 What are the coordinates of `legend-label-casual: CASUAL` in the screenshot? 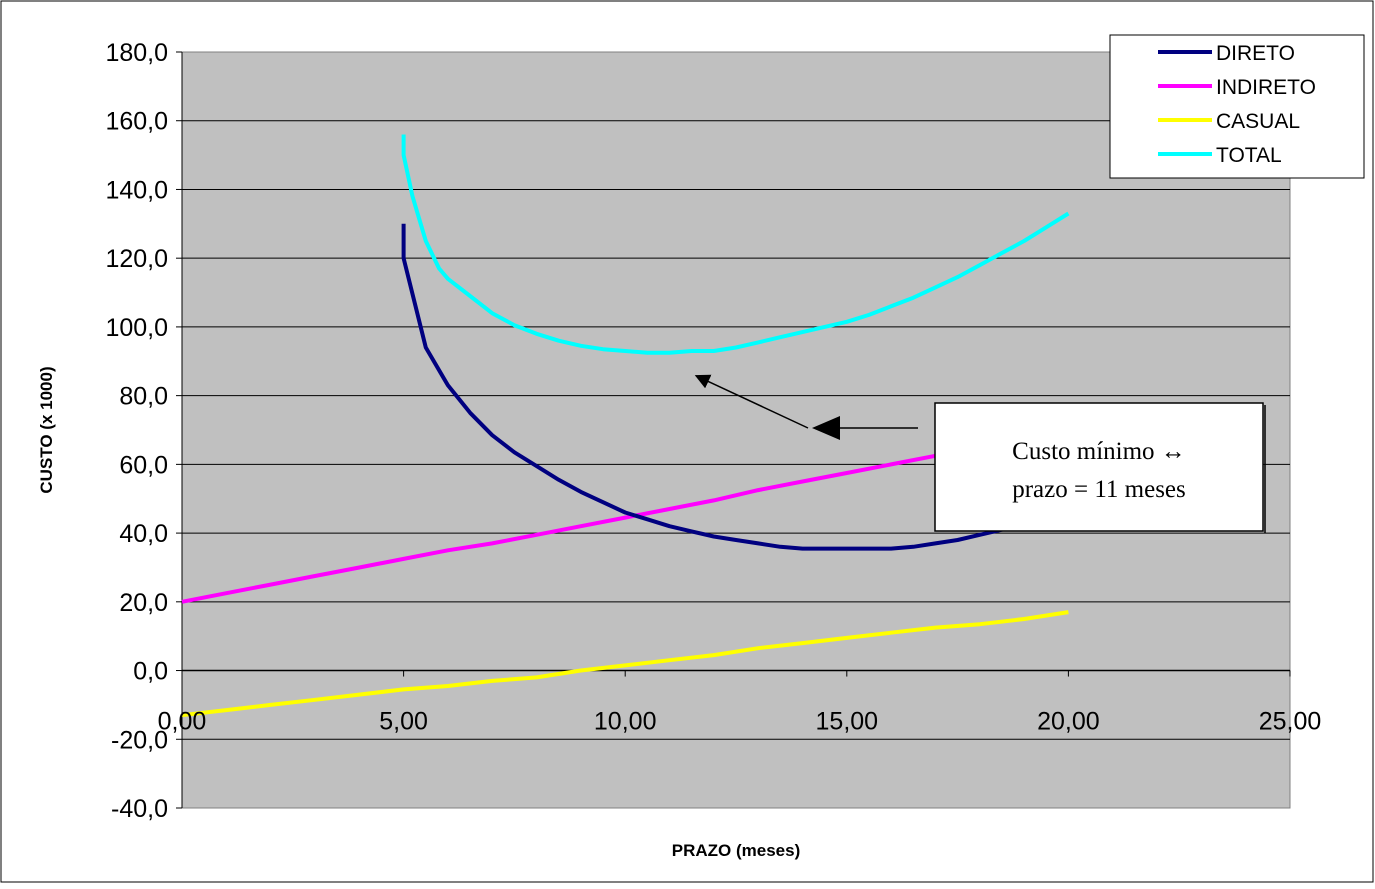 It's located at (1258, 121).